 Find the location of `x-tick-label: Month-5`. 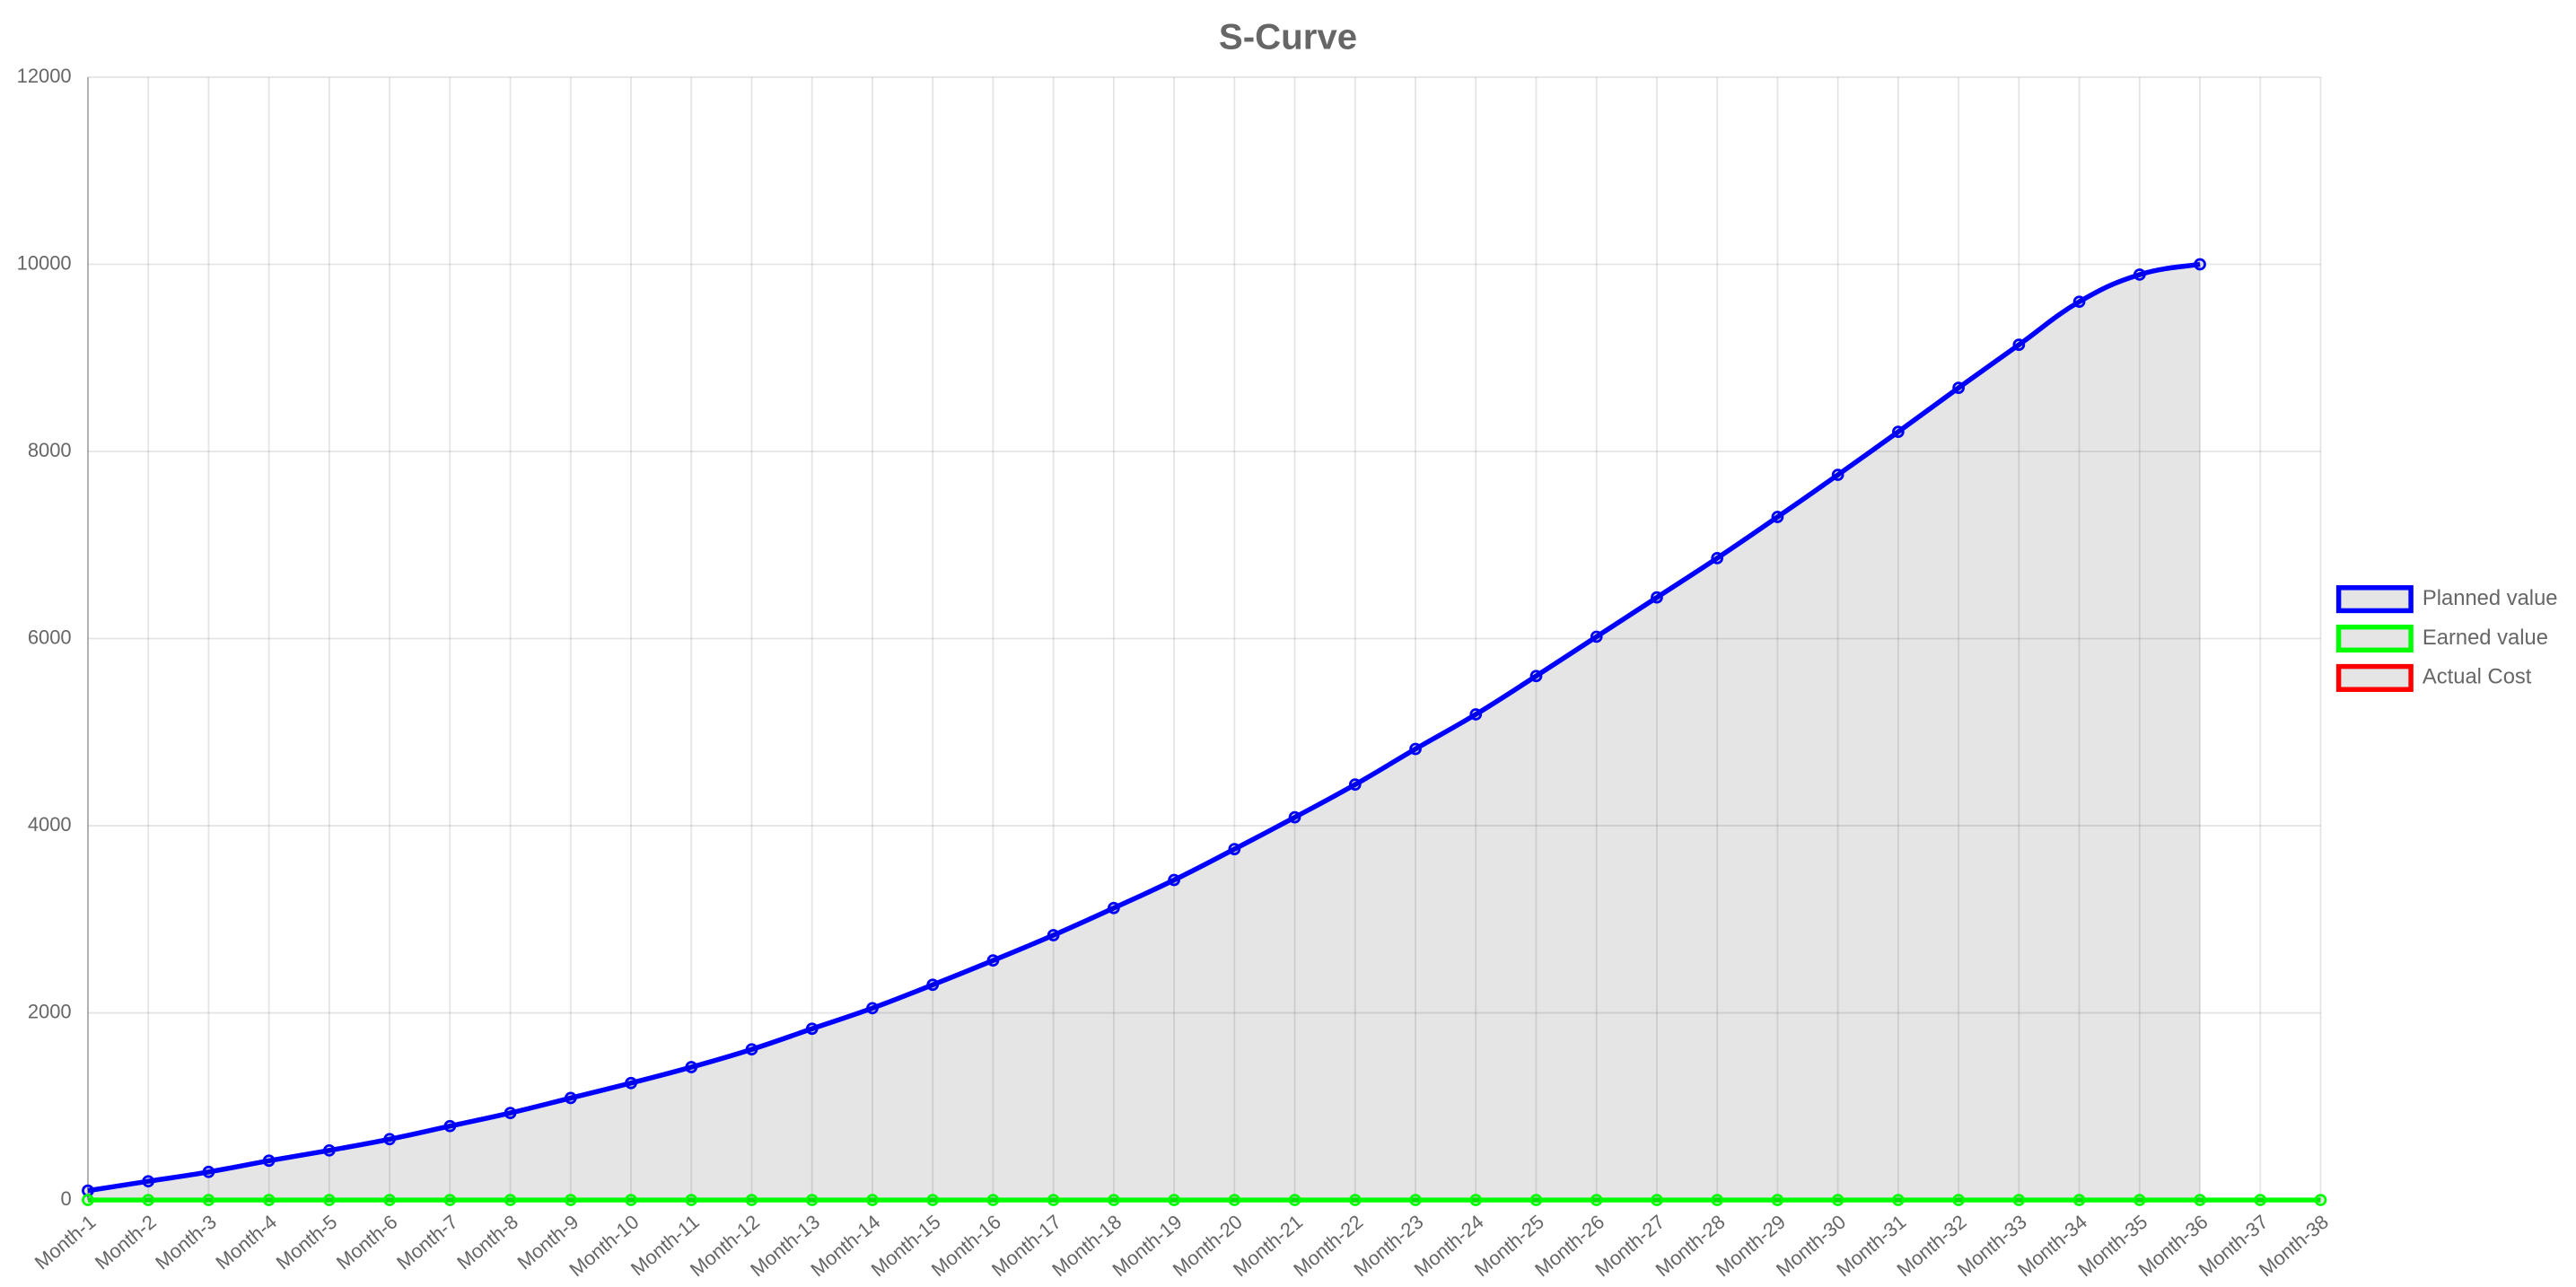

x-tick-label: Month-5 is located at coordinates (307, 1242).